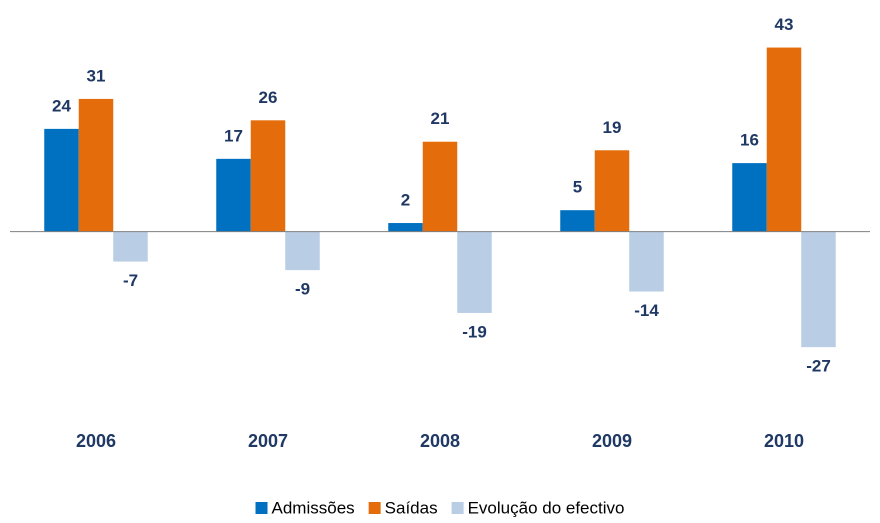 The image size is (880, 523). What do you see at coordinates (440, 441) in the screenshot?
I see `x-tick-label: 2008` at bounding box center [440, 441].